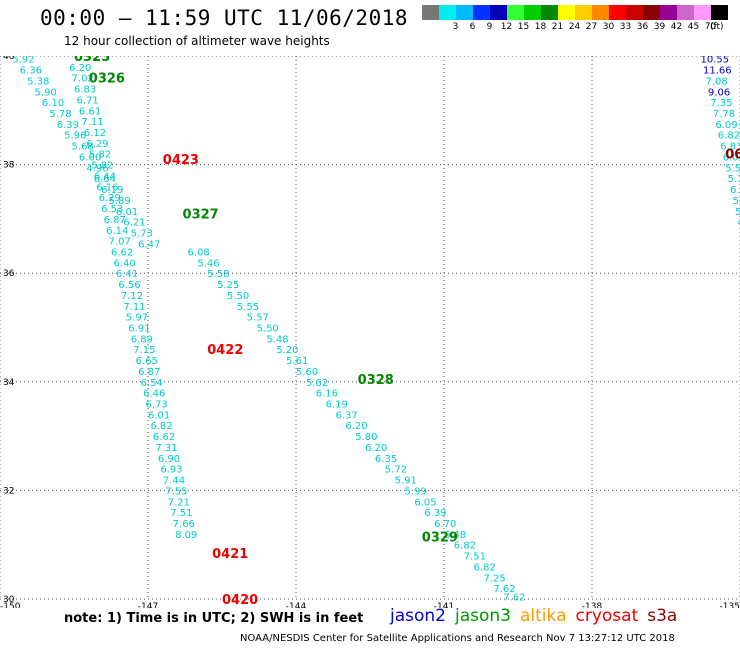 The height and width of the screenshot is (650, 740). Describe the element at coordinates (224, 18) in the screenshot. I see `map-title: 00:00 – 11:59 UTC 11/06/2018` at that location.